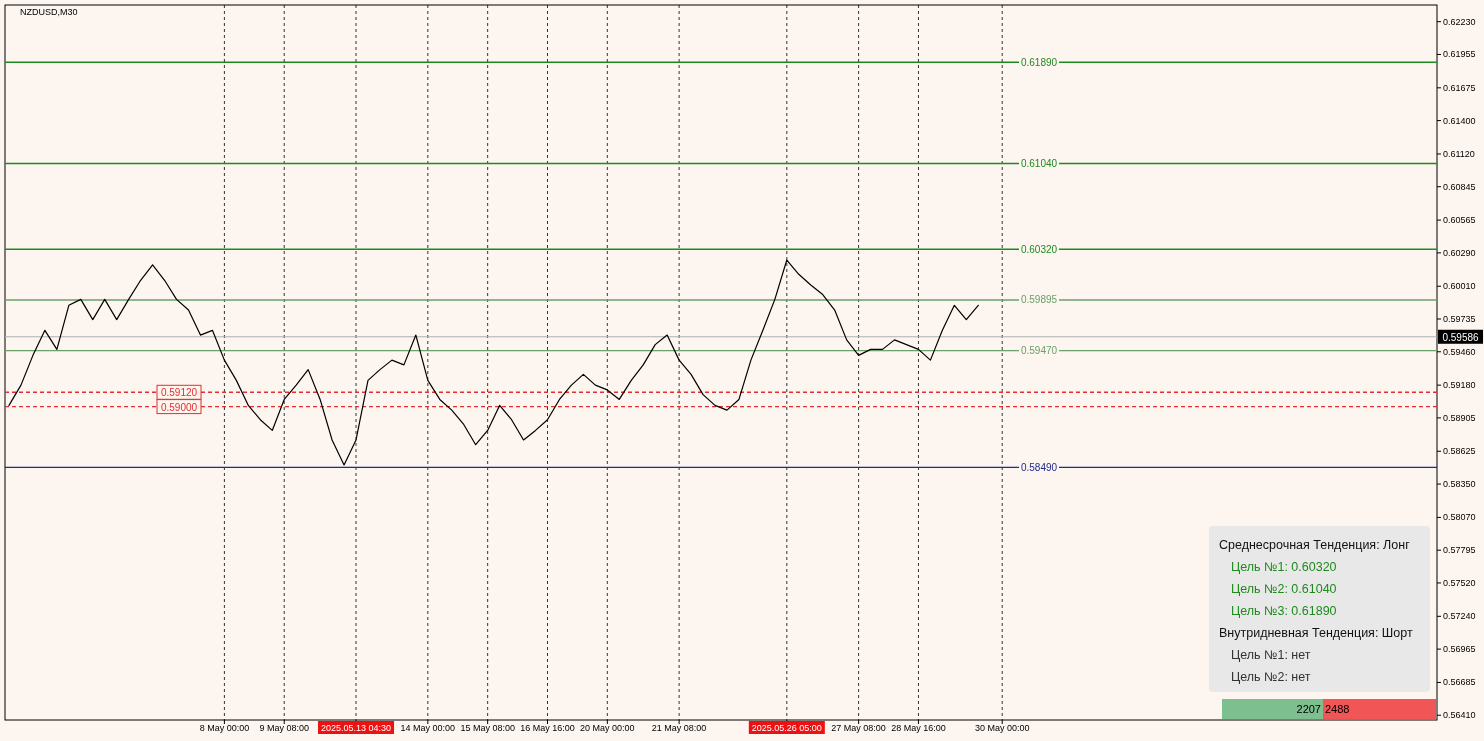 The width and height of the screenshot is (1484, 741). What do you see at coordinates (1039, 163) in the screenshot?
I see `ref-line-label: 0.61040` at bounding box center [1039, 163].